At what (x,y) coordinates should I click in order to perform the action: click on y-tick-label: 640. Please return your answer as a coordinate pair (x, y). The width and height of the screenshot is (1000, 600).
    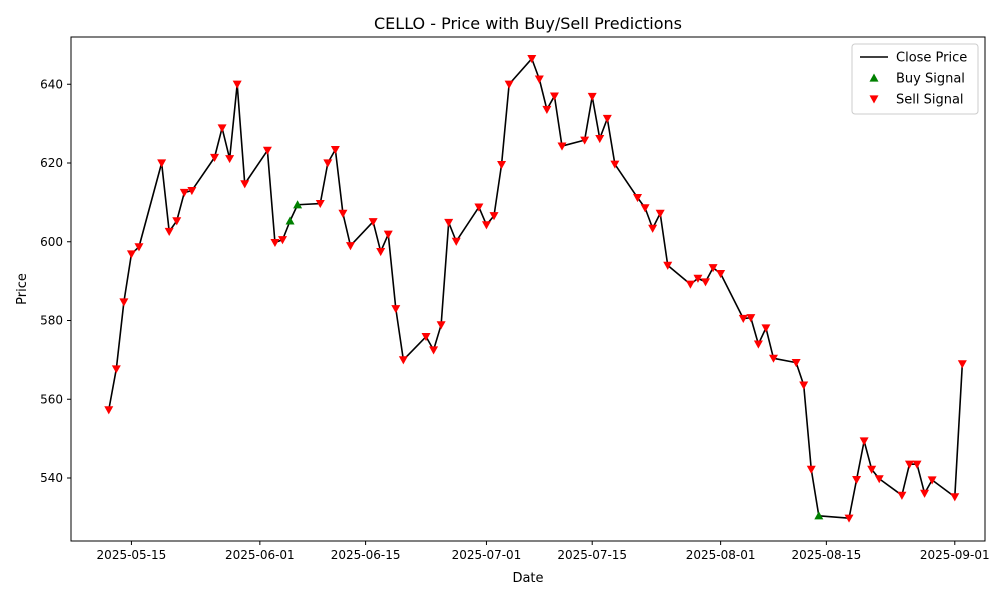
    Looking at the image, I should click on (51, 84).